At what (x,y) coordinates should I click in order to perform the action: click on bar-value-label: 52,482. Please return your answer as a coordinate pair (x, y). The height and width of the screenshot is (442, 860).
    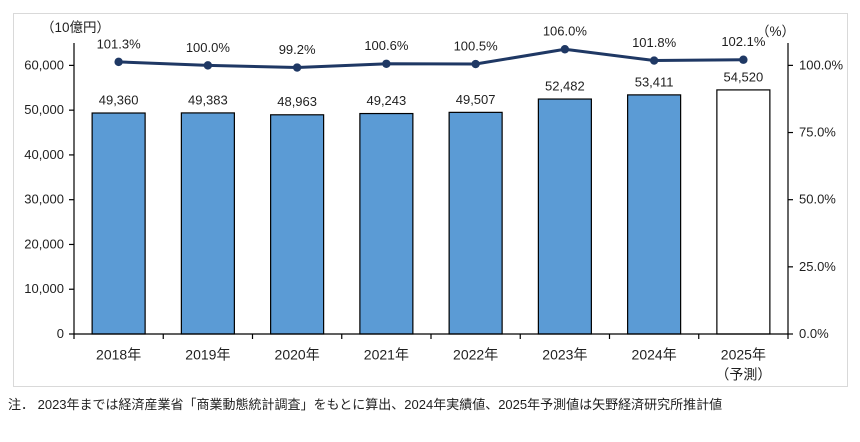
    Looking at the image, I should click on (565, 85).